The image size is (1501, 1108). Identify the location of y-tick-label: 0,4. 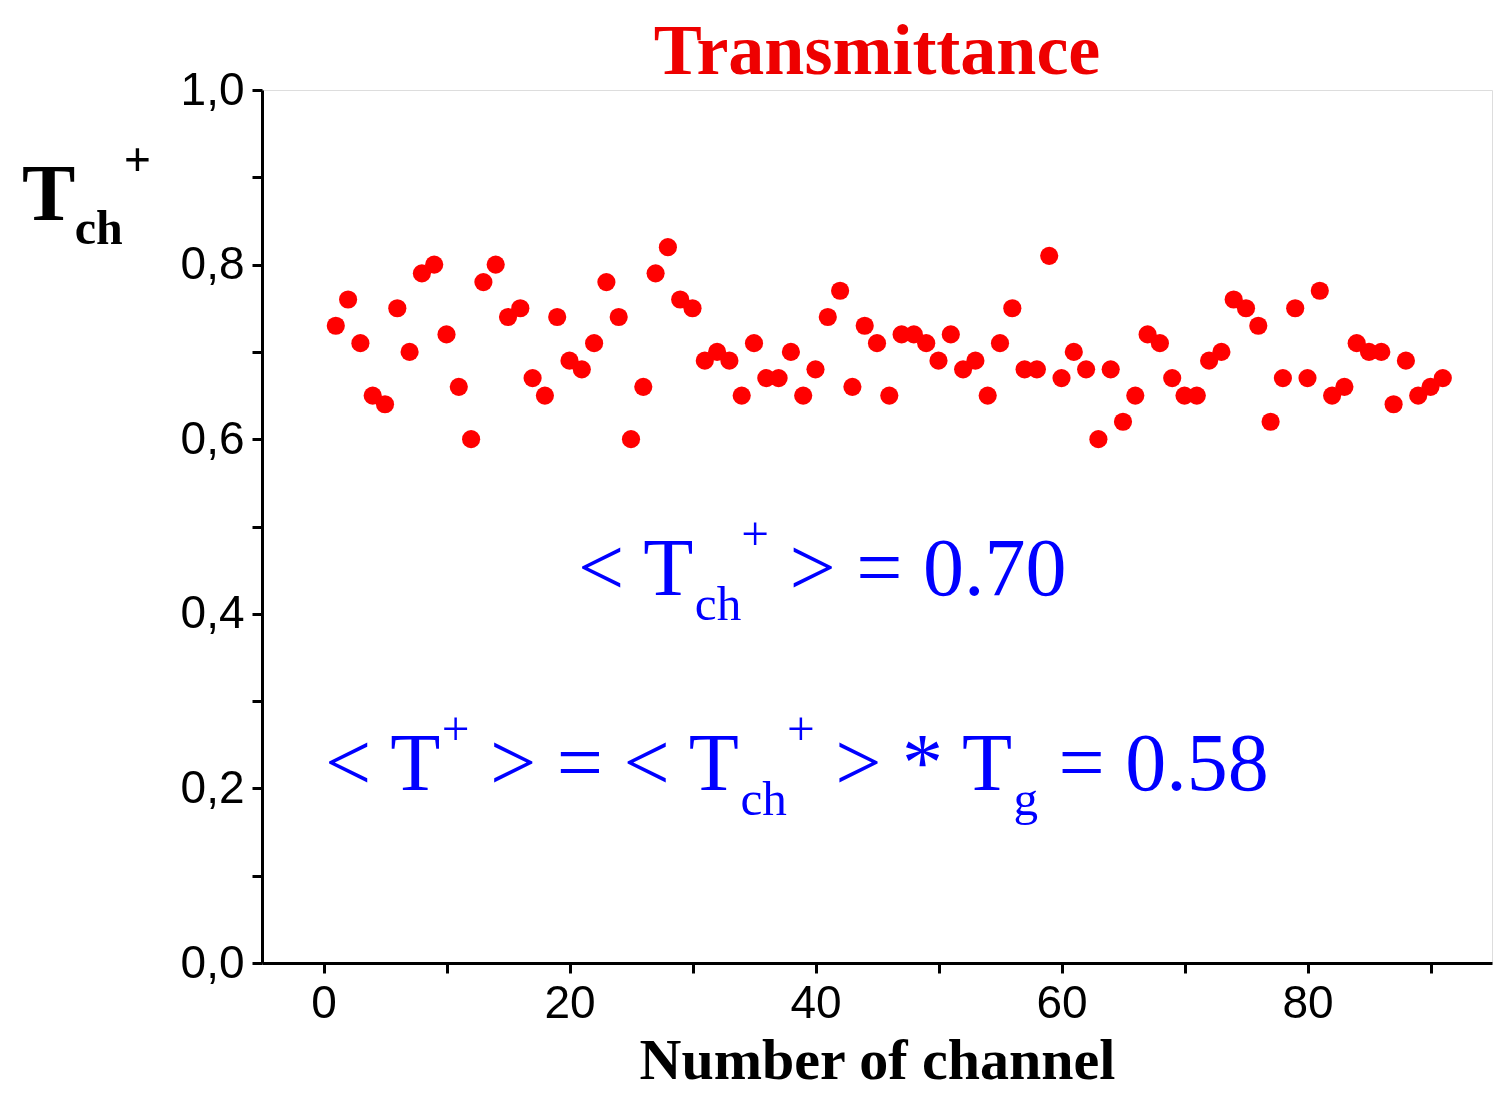
(212, 612).